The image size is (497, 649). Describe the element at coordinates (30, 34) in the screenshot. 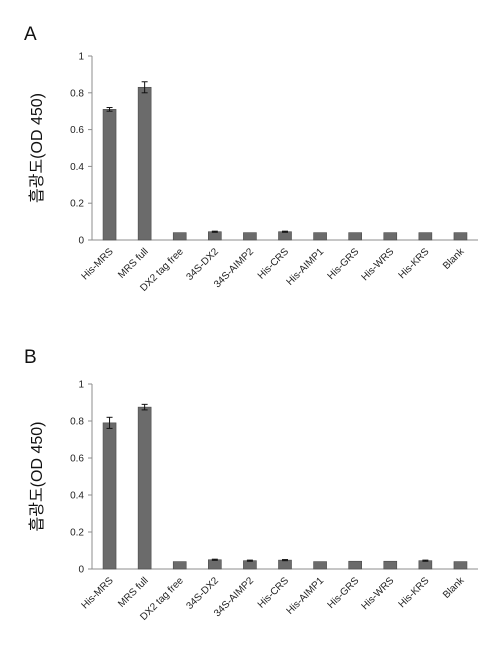

I see `panel-letter: A` at that location.